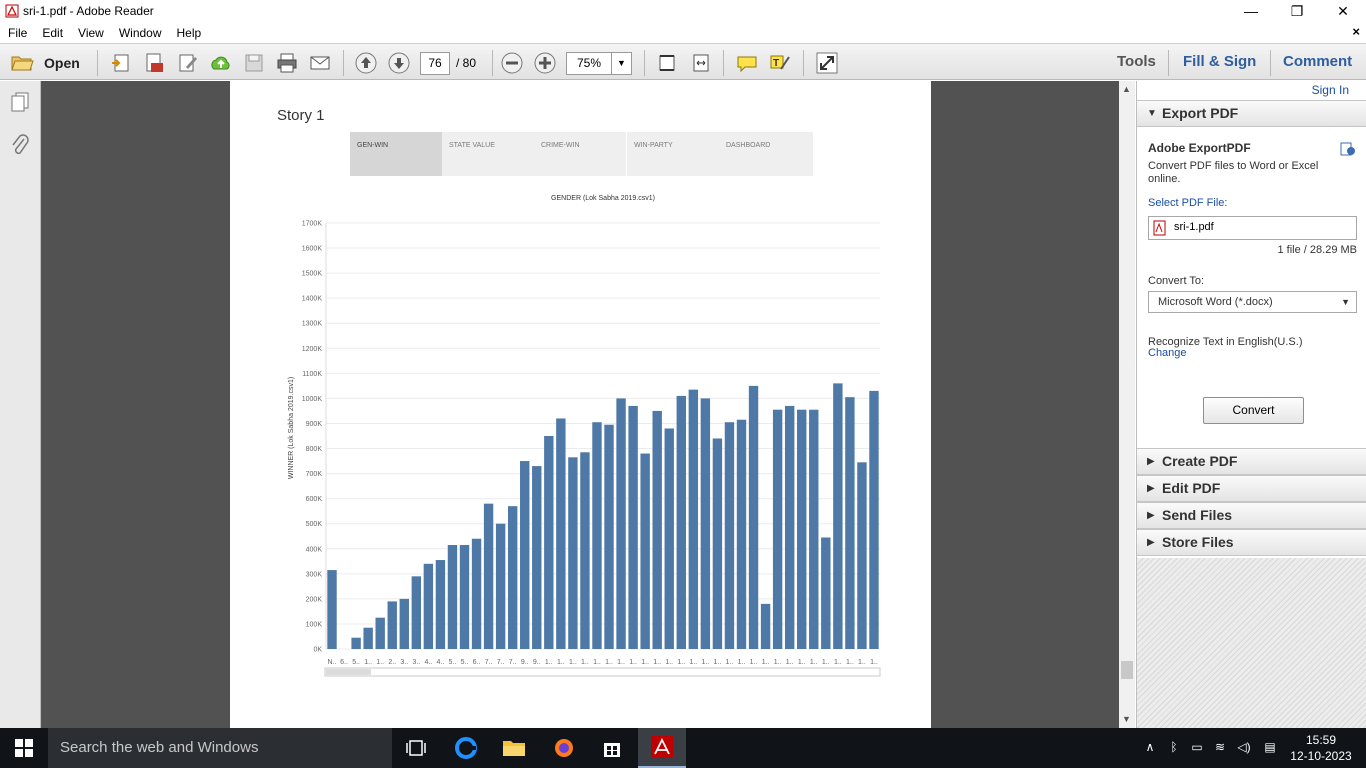  What do you see at coordinates (1348, 149) in the screenshot?
I see `exportpdf-info-icon` at bounding box center [1348, 149].